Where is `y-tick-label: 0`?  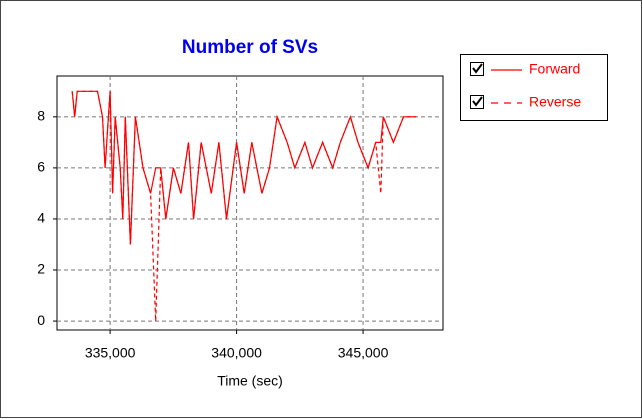
y-tick-label: 0 is located at coordinates (41, 320).